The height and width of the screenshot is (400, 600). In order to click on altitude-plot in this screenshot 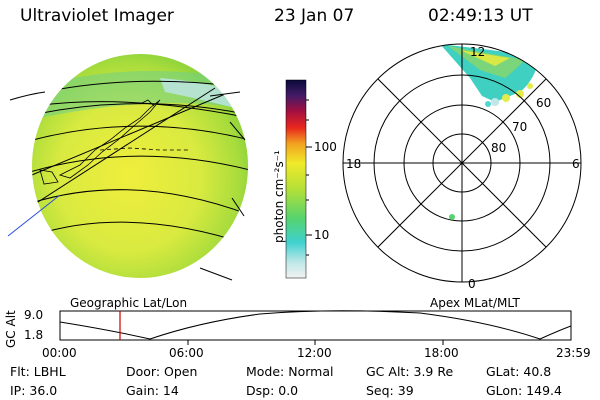, I will do `click(315, 327)`.